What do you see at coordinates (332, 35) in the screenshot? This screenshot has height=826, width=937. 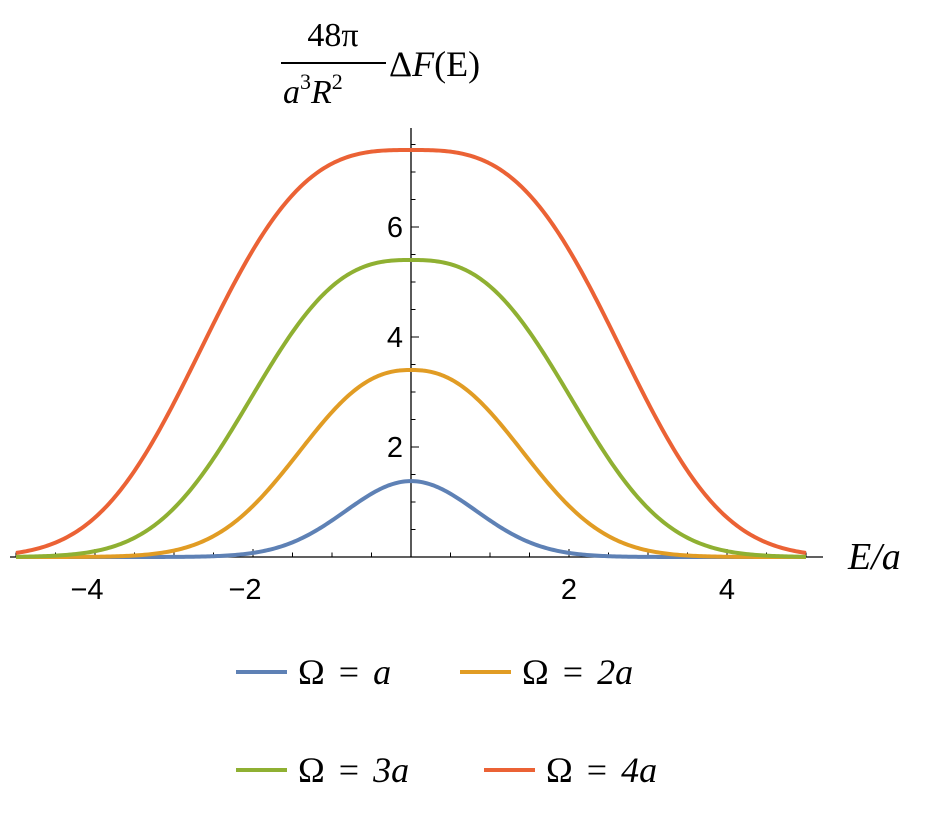 I see `y-label-numerator: 48π` at bounding box center [332, 35].